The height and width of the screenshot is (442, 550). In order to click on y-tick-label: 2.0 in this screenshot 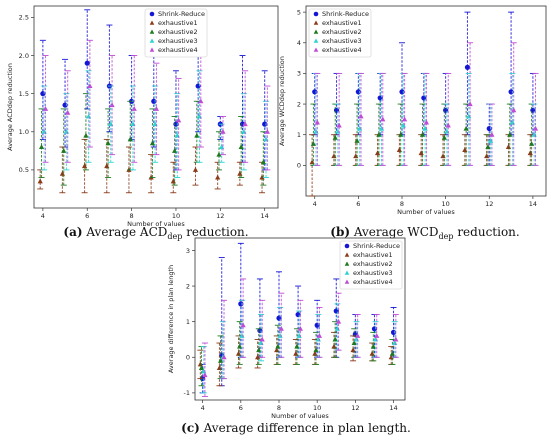, I will do `click(24, 56)`.